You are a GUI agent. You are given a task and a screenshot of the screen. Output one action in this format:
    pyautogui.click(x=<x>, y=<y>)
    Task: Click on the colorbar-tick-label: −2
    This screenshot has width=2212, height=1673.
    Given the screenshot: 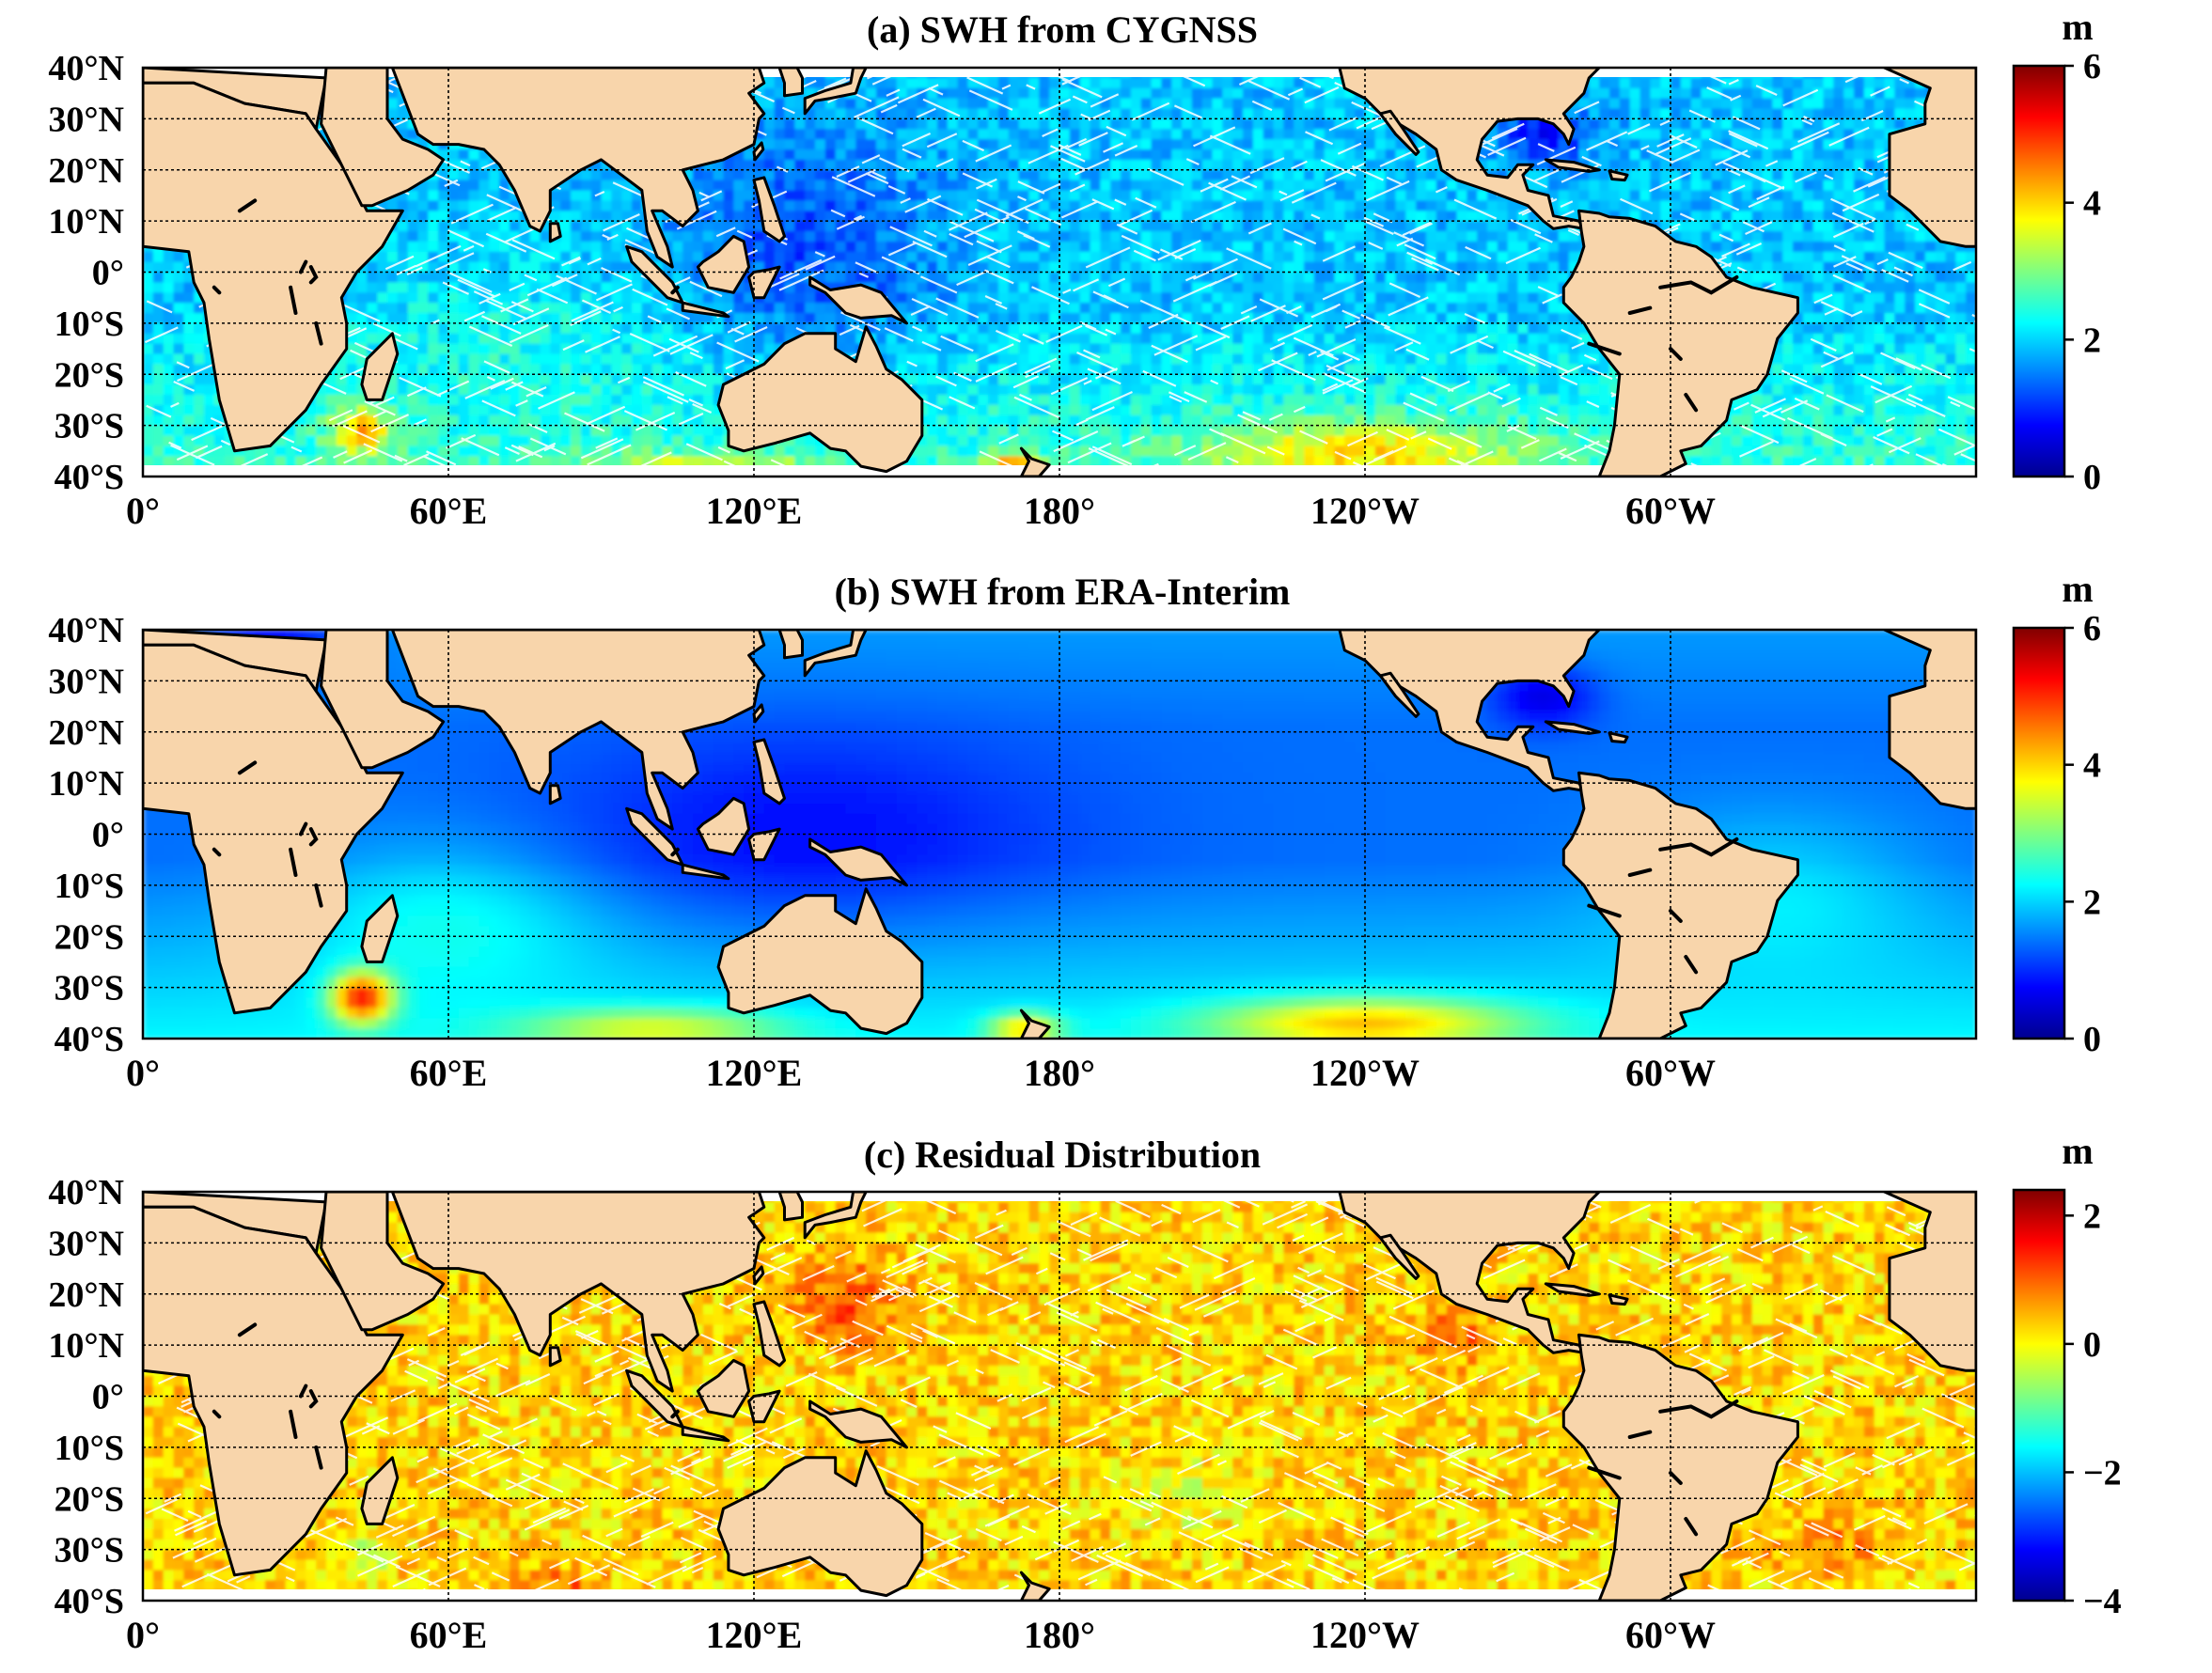 What is the action you would take?
    pyautogui.click(x=2102, y=1473)
    